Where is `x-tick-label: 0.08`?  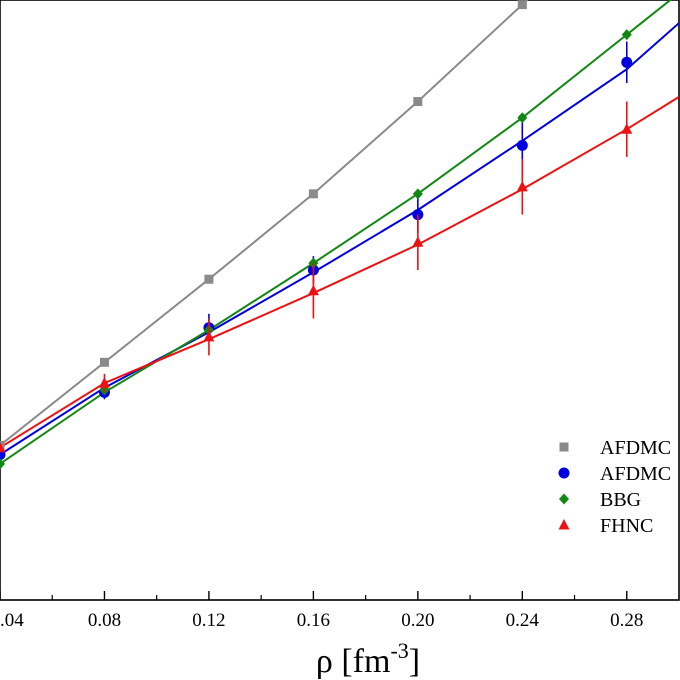
x-tick-label: 0.08 is located at coordinates (104, 620).